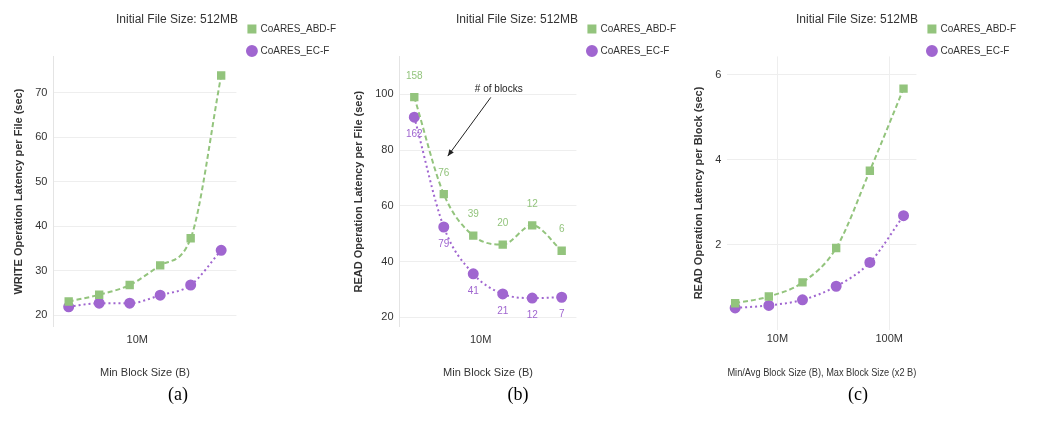 Image resolution: width=1038 pixels, height=426 pixels. What do you see at coordinates (498, 89) in the screenshot?
I see `annotation: # of blocks` at bounding box center [498, 89].